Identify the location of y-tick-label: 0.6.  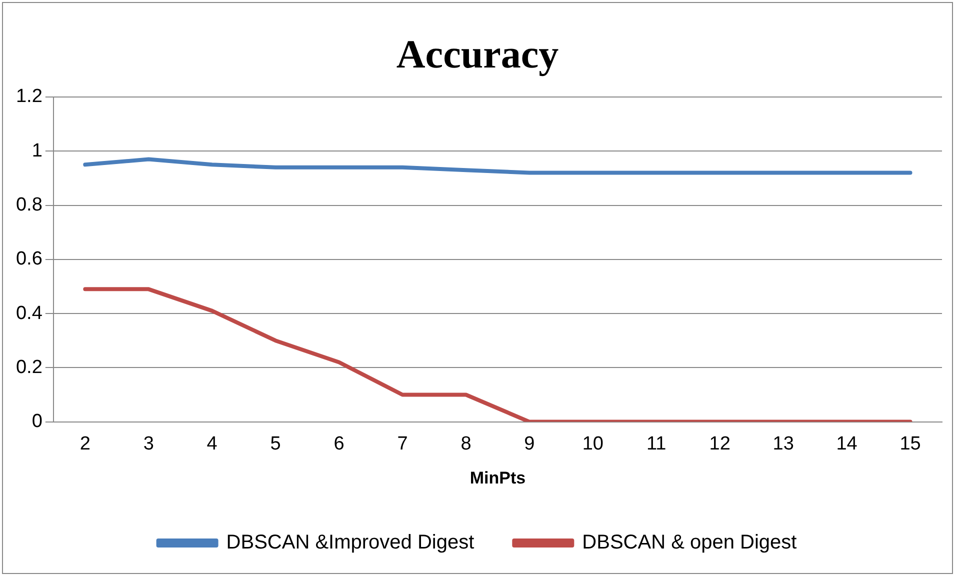
(29, 259).